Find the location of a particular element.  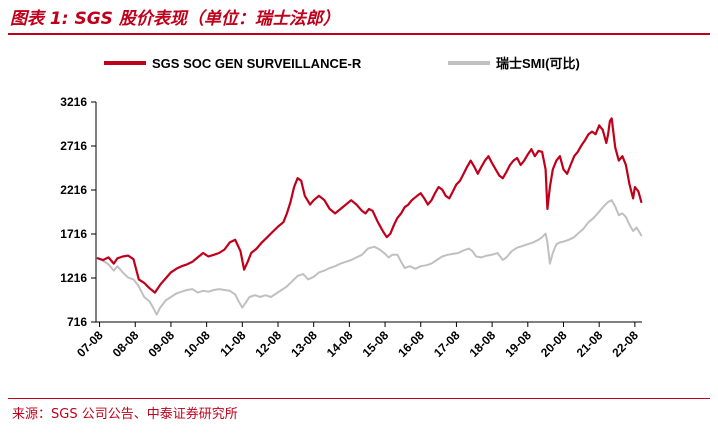

y-axis: 716 1216 1716 2216 2716 3216 is located at coordinates (78, 212).